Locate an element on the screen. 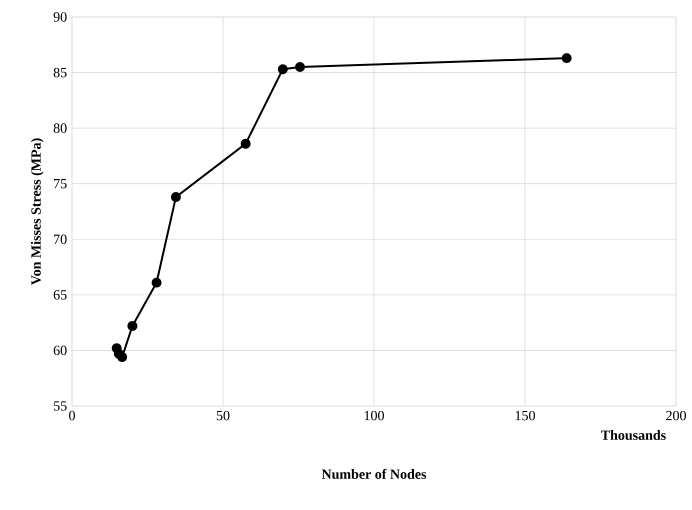 The image size is (692, 510). x-tick-label: 0 is located at coordinates (72, 415).